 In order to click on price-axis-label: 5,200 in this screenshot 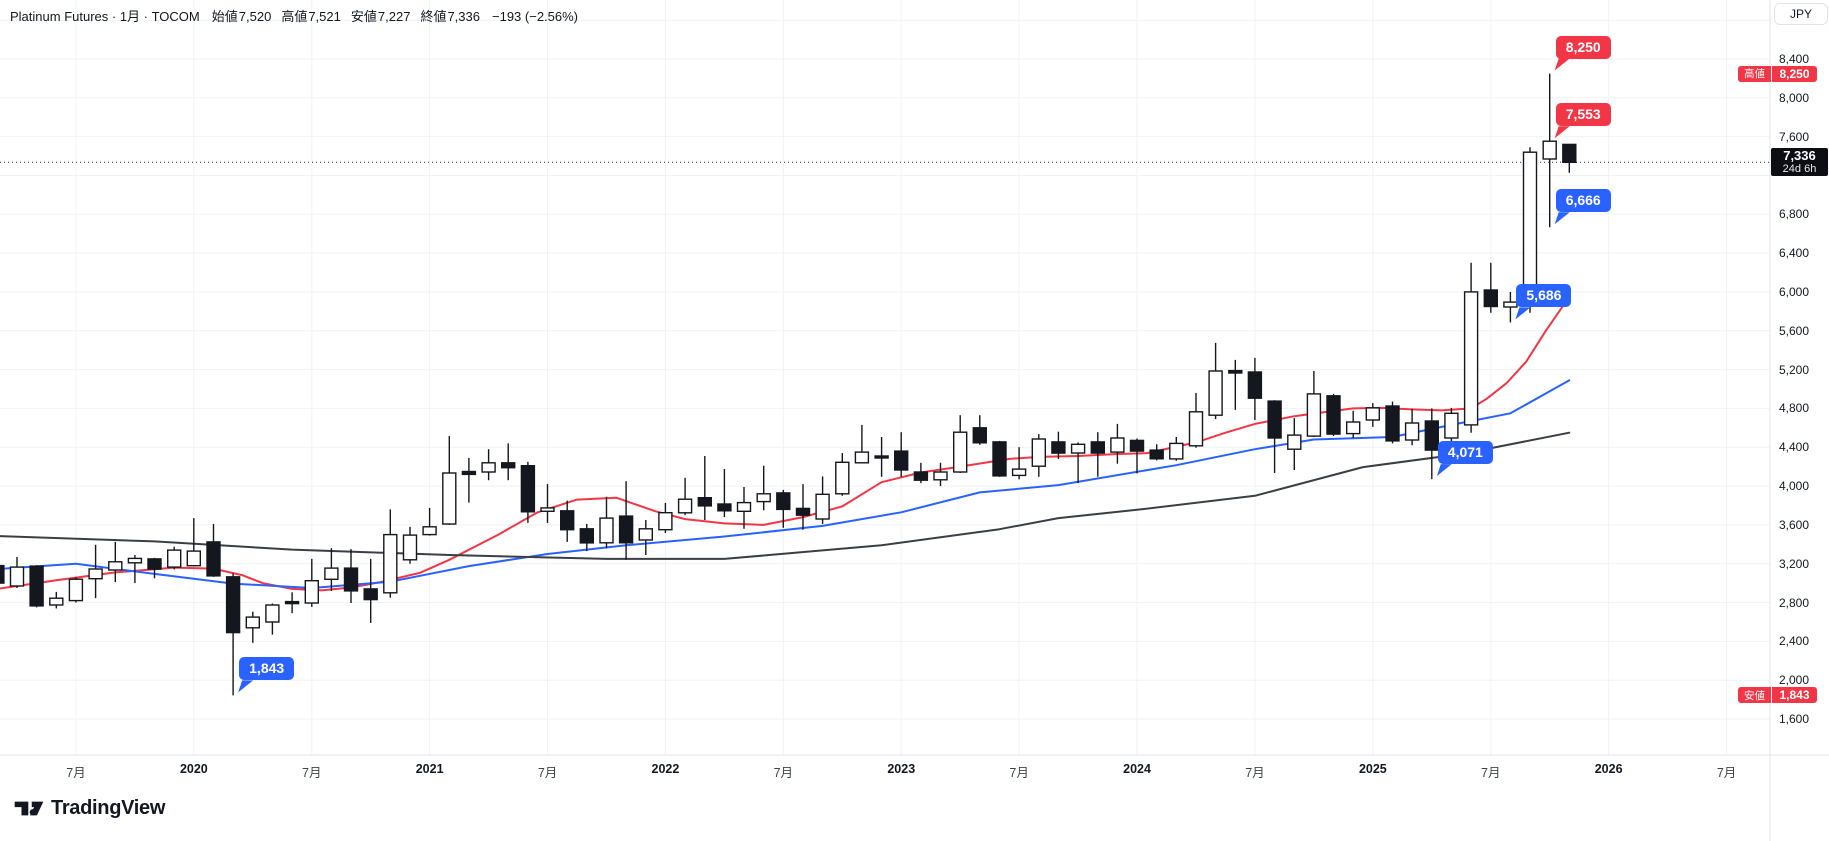, I will do `click(1794, 369)`.